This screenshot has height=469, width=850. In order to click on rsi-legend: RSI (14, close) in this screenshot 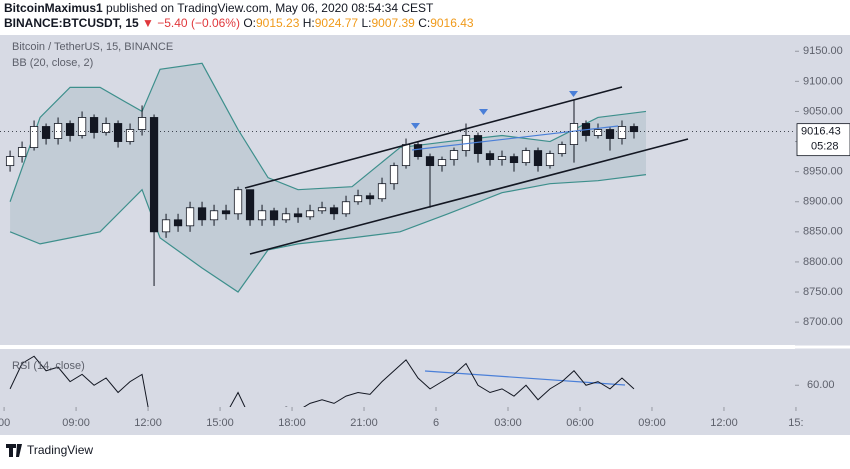, I will do `click(48, 366)`.